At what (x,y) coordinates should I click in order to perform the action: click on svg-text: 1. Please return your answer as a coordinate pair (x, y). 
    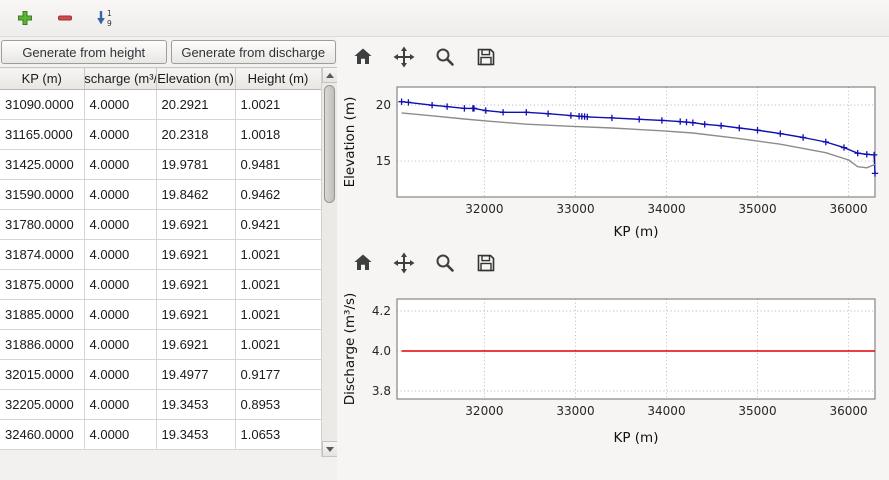
    Looking at the image, I should click on (109, 13).